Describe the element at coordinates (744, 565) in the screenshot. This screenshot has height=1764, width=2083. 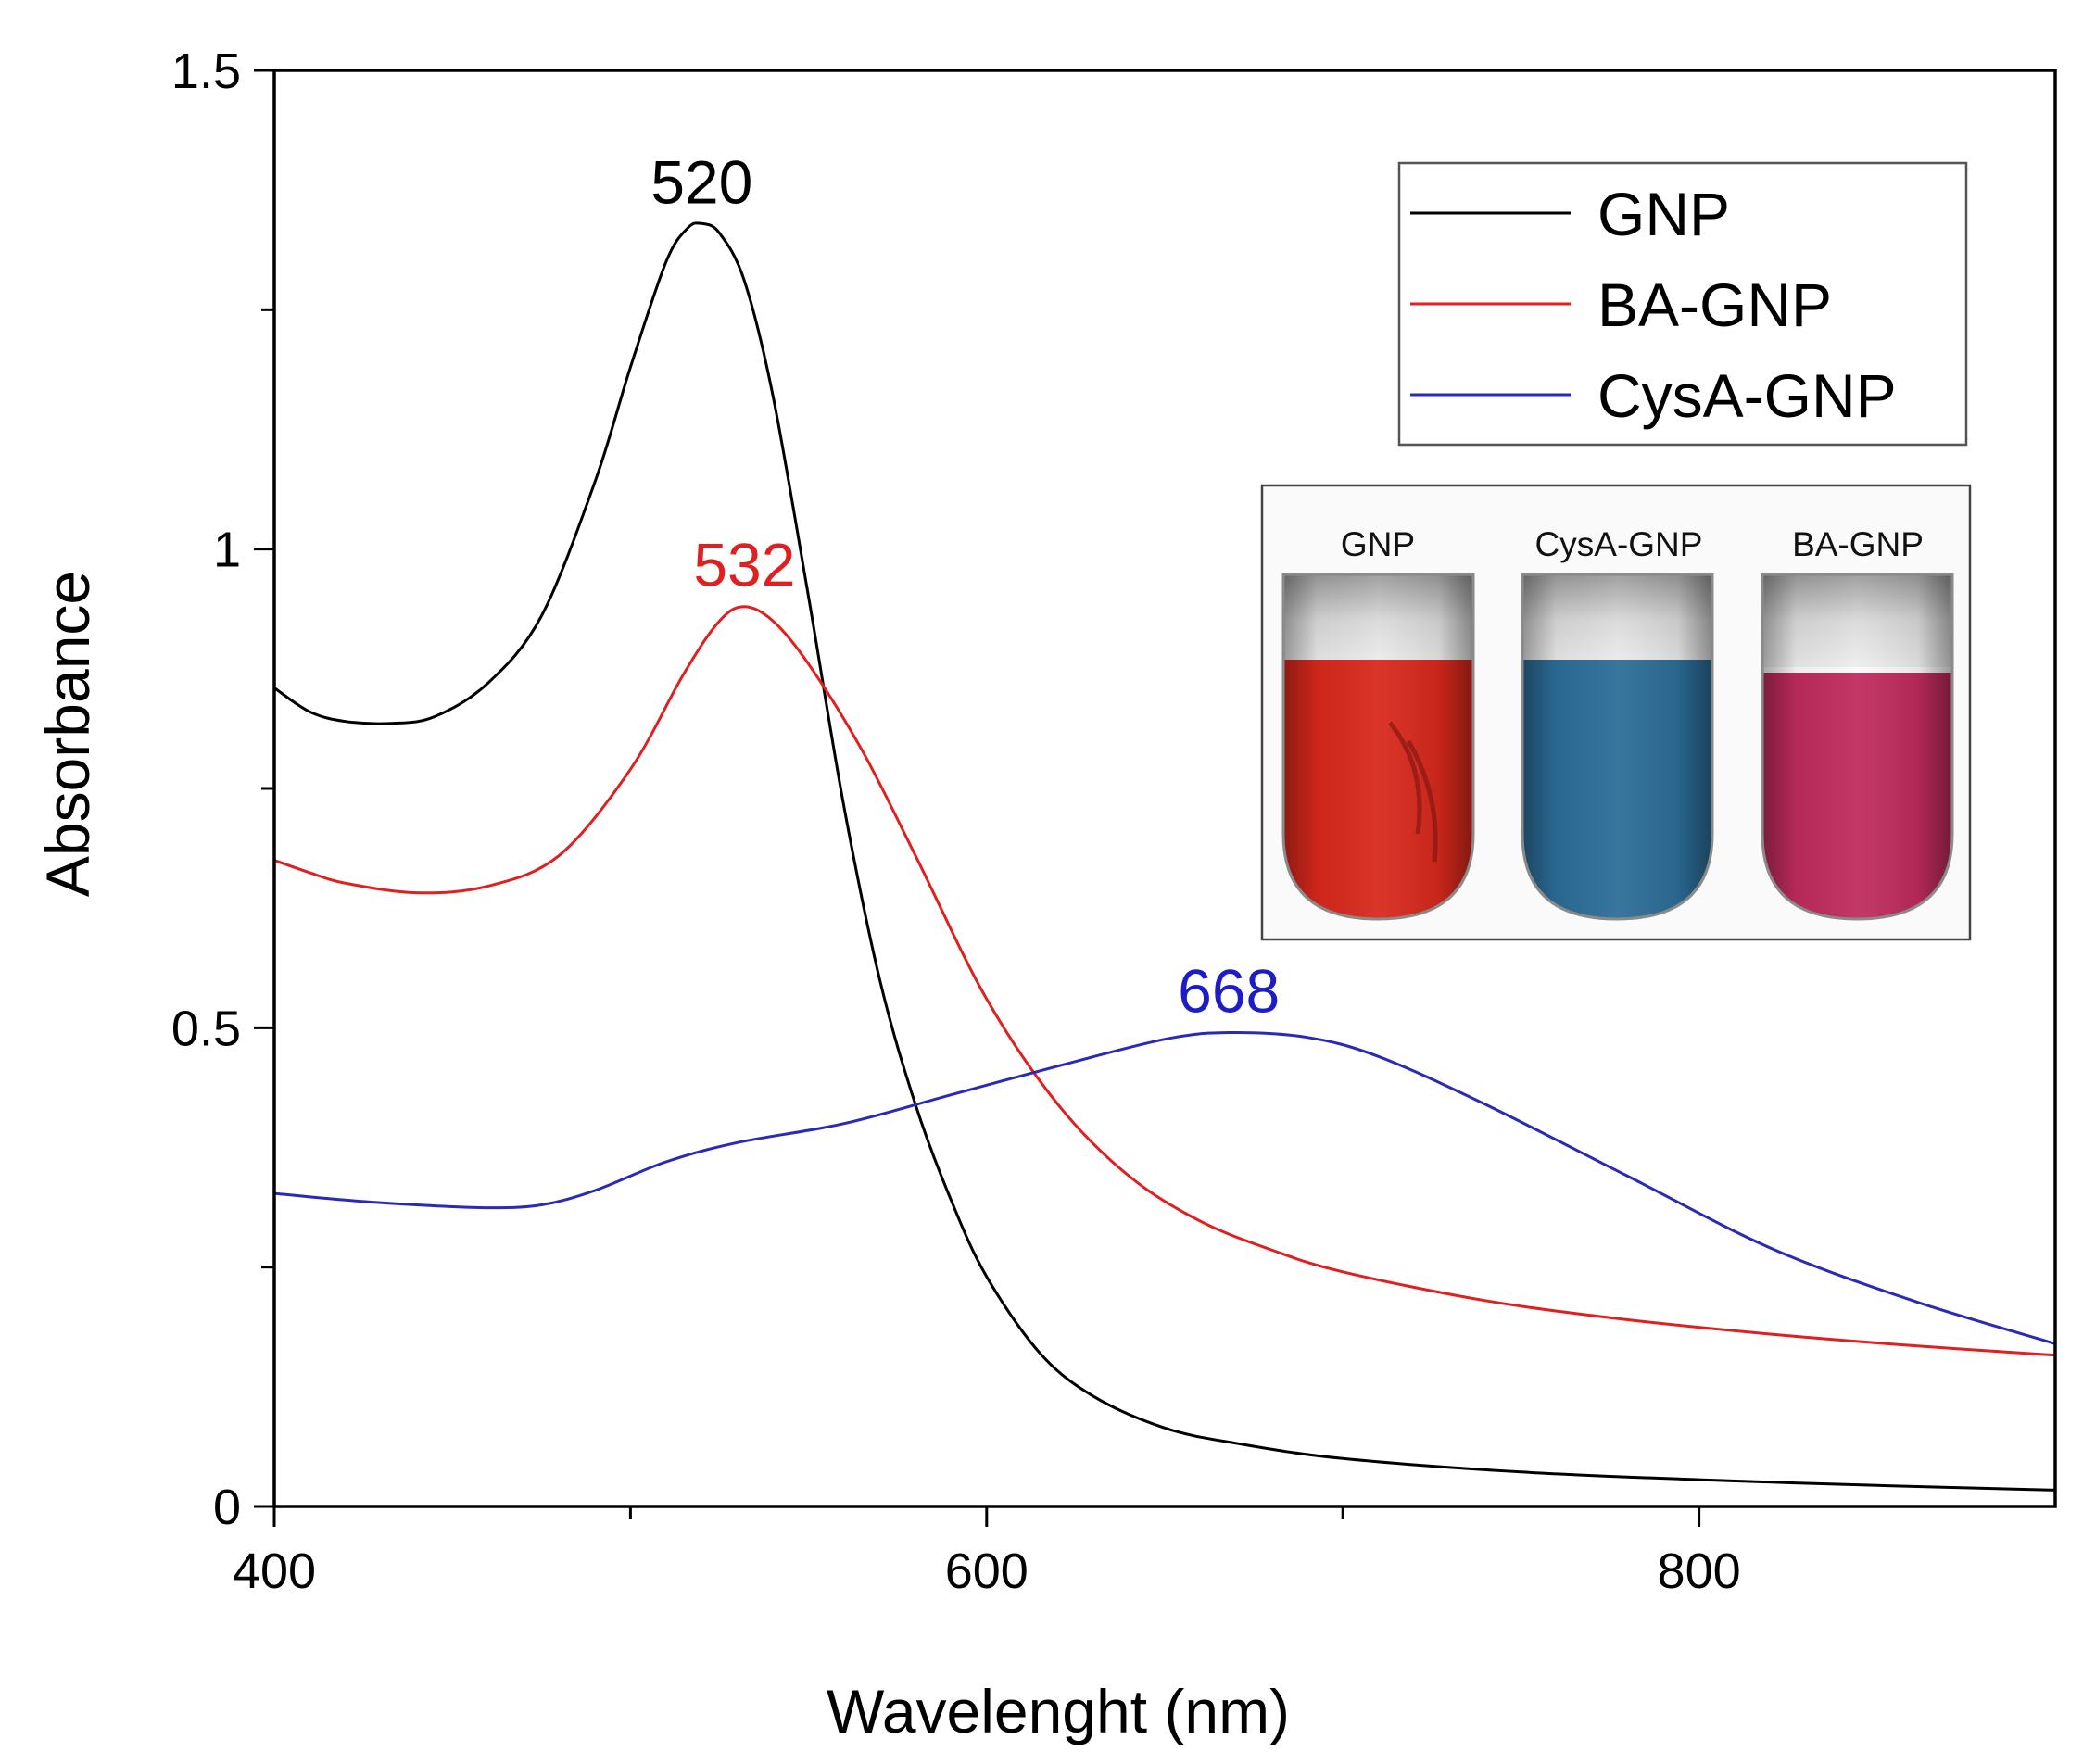
I see `peak-label-532: 532` at that location.